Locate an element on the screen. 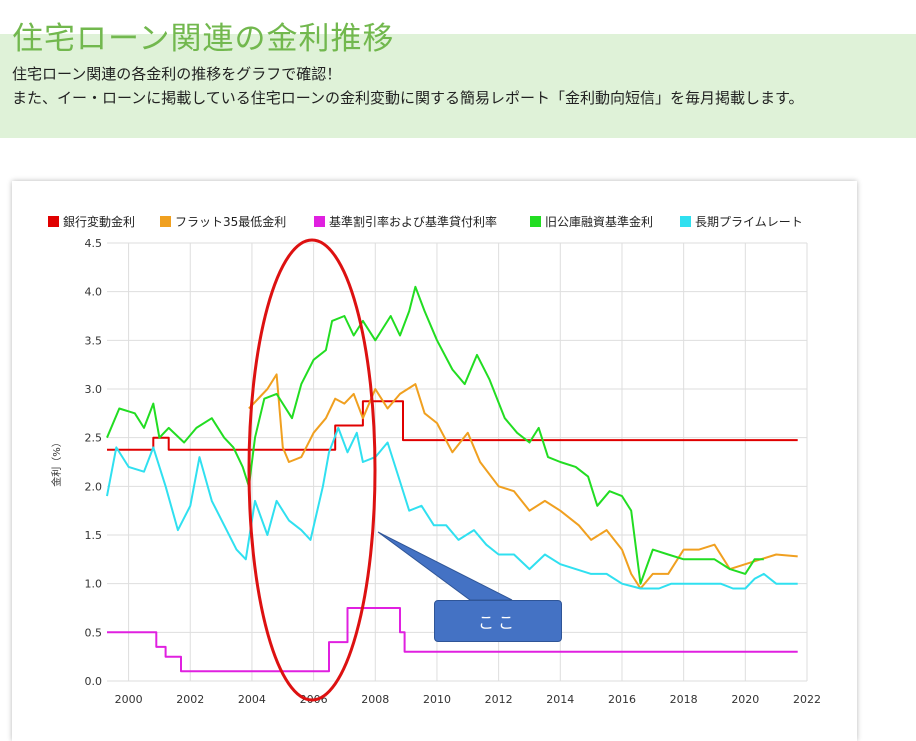 Image resolution: width=916 pixels, height=741 pixels. x-tick-label: 2010 is located at coordinates (437, 699).